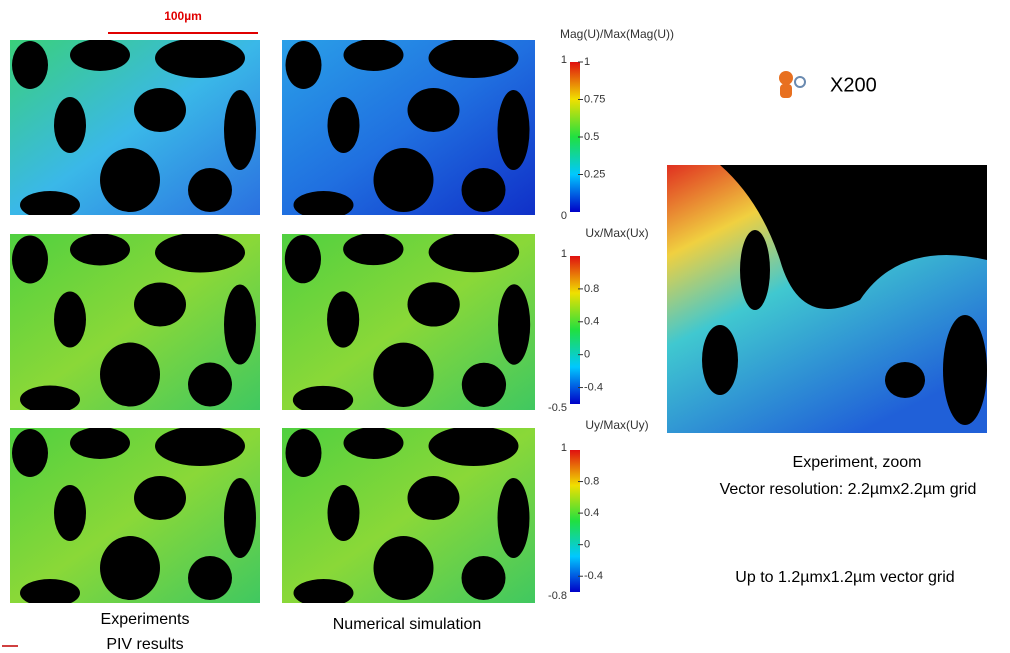  Describe the element at coordinates (594, 99) in the screenshot. I see `colorbar-label: 0.75` at that location.